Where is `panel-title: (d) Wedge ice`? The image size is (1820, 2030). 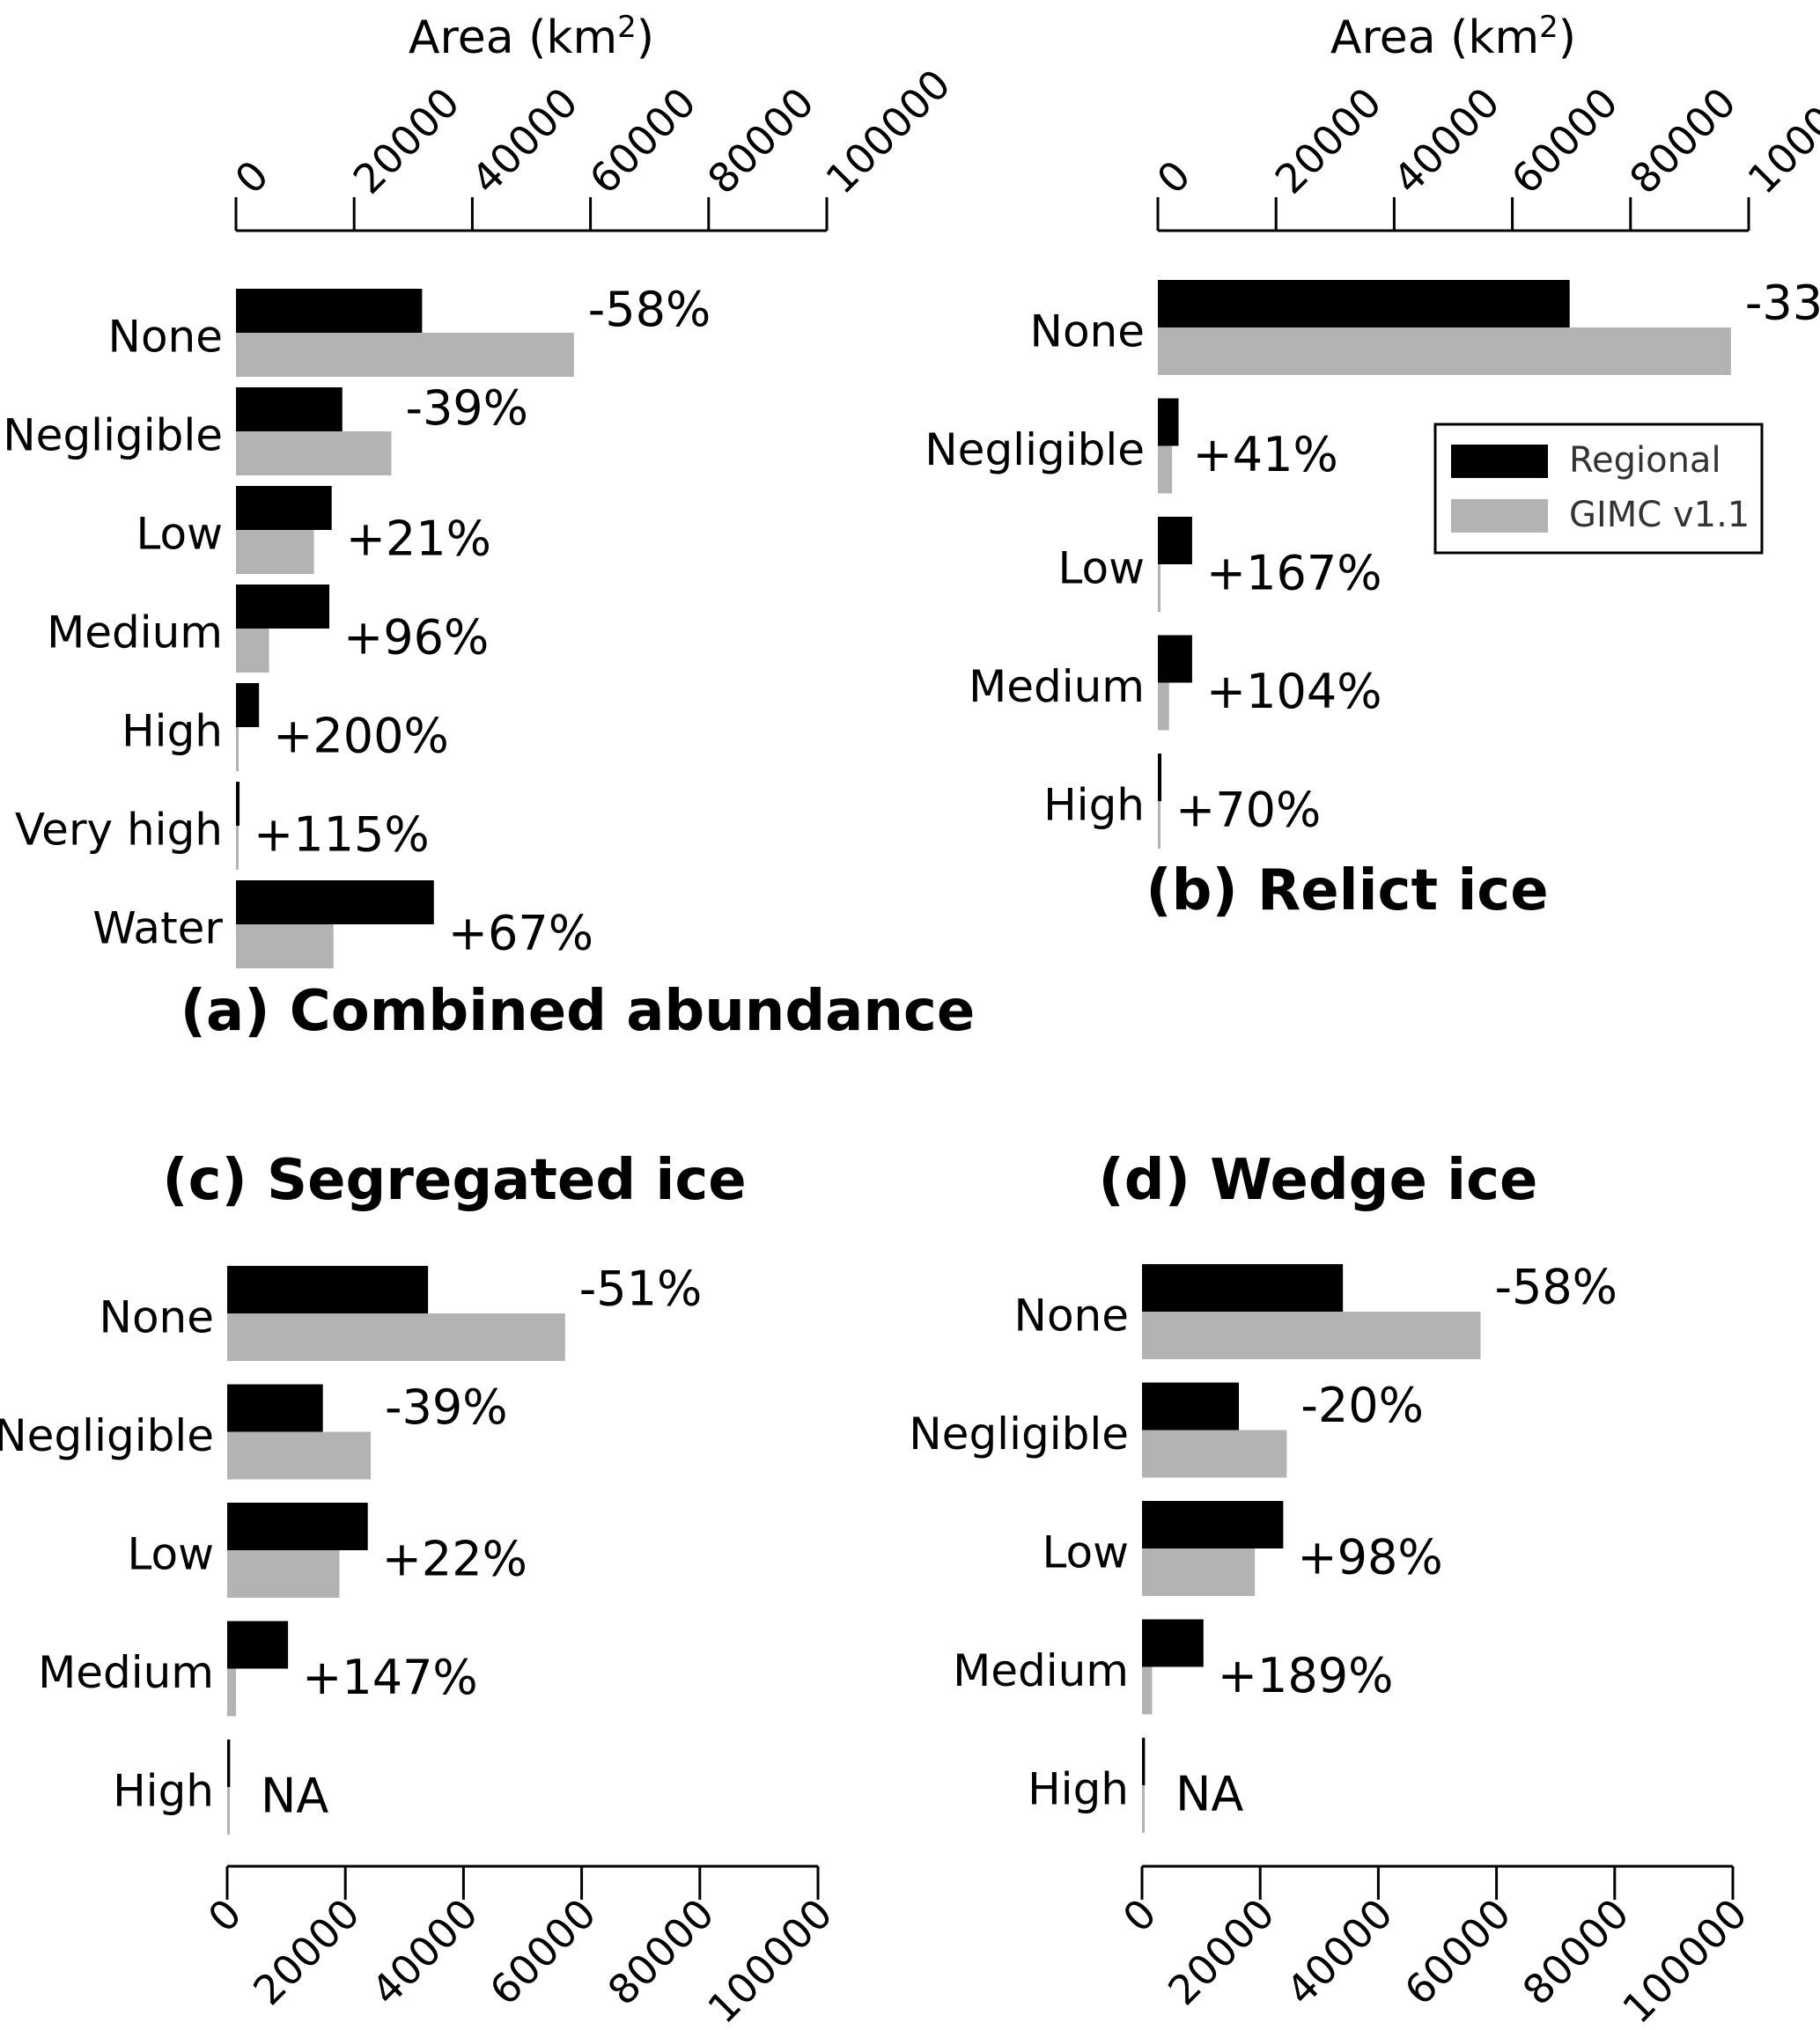
panel-title: (d) Wedge ice is located at coordinates (1318, 1180).